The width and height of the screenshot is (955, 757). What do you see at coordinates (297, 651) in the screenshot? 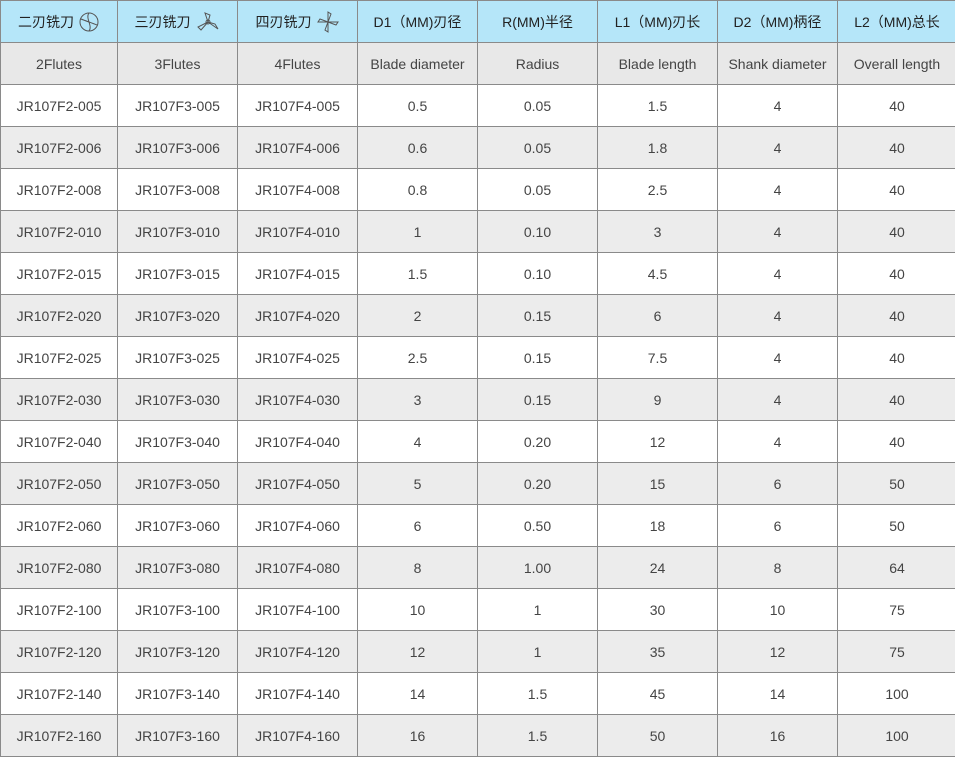
I see `table-cell: JR107F4-120` at bounding box center [297, 651].